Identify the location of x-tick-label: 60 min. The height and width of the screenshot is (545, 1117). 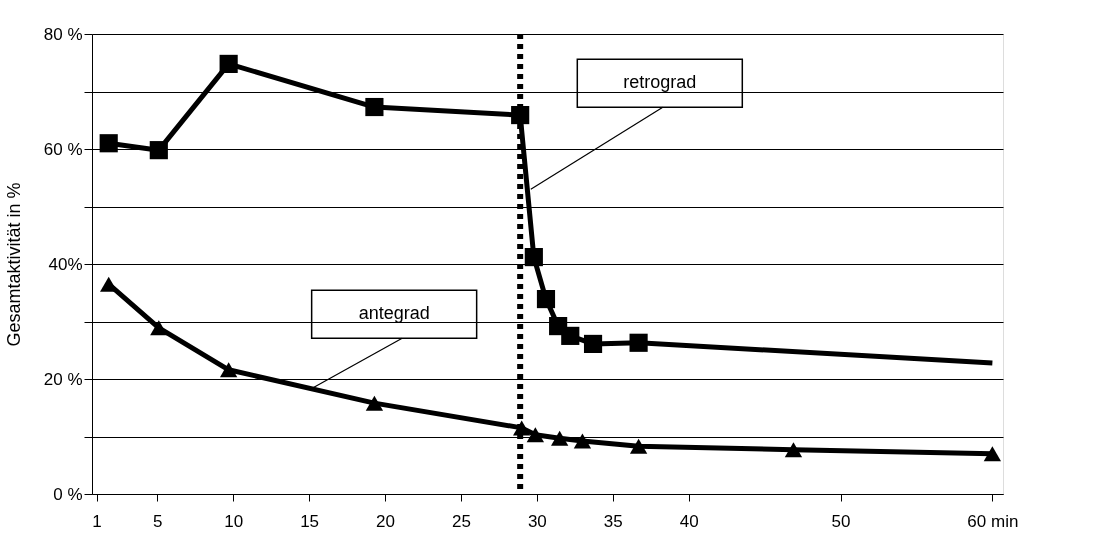
(993, 521).